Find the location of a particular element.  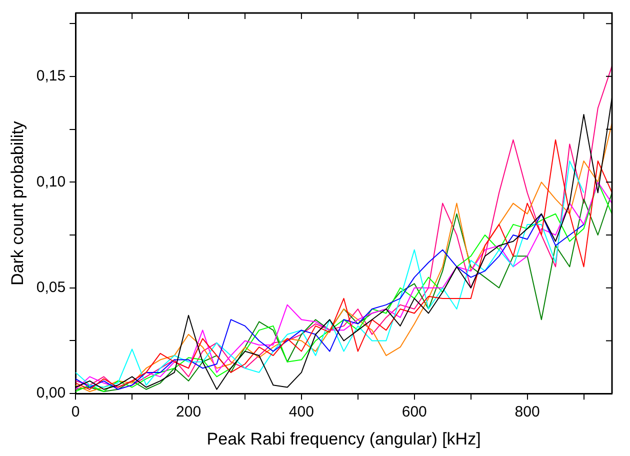

y-tick-label: 0,15 is located at coordinates (51, 76).